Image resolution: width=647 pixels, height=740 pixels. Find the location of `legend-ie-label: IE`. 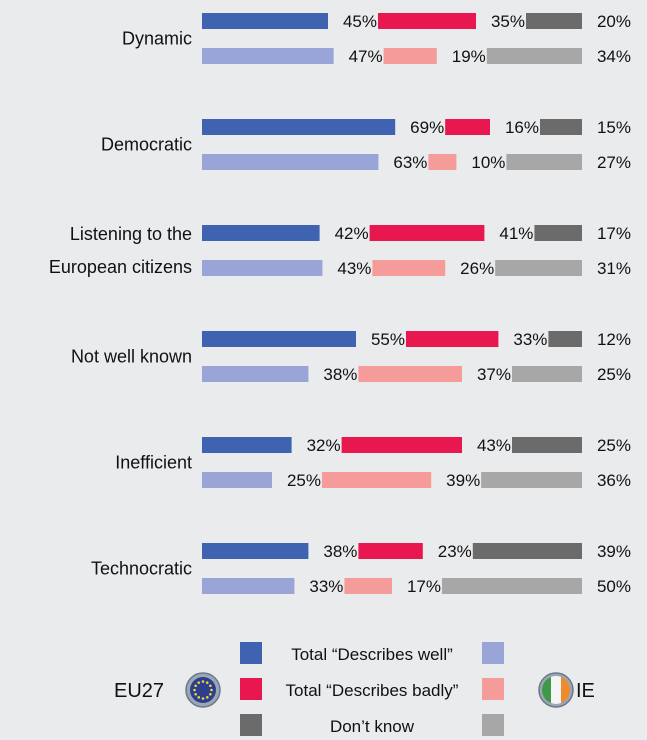

legend-ie-label: IE is located at coordinates (585, 691).